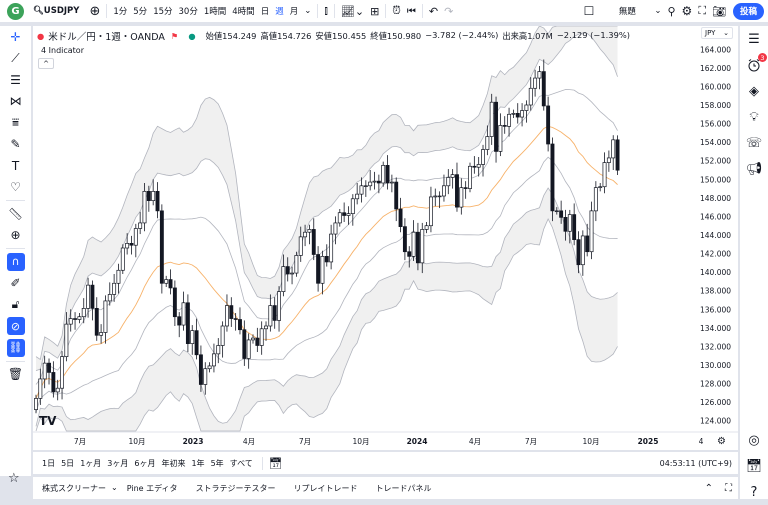  Describe the element at coordinates (721, 441) in the screenshot. I see `time-axis-settings-icon: ⚙` at that location.